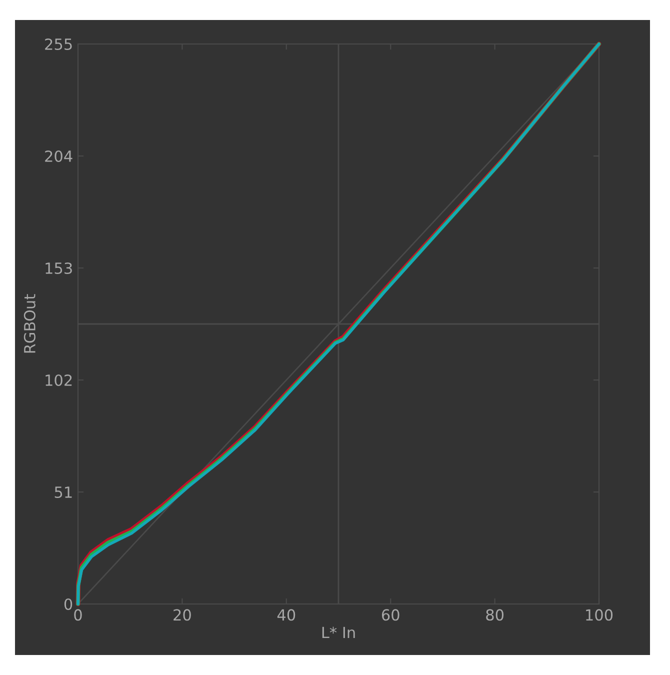  What do you see at coordinates (338, 632) in the screenshot?
I see `x-axis-title: L* In` at bounding box center [338, 632].